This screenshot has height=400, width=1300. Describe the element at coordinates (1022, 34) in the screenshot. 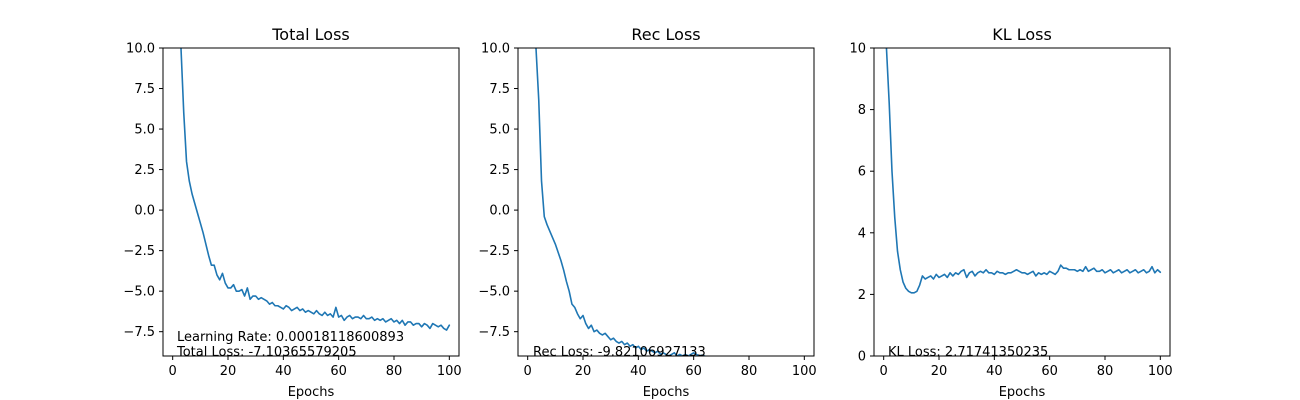

I see `chart-title: KL Loss` at that location.